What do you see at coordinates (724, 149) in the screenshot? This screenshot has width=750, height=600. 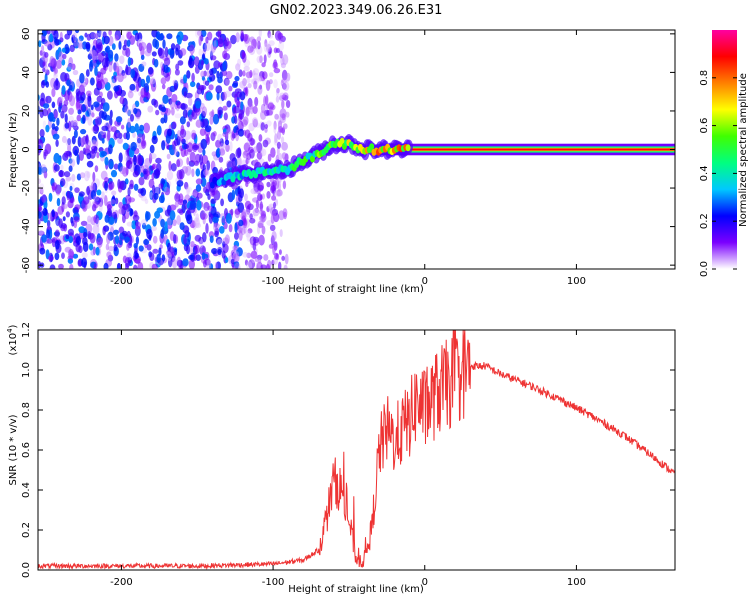 I see `colorbar-gradient` at bounding box center [724, 149].